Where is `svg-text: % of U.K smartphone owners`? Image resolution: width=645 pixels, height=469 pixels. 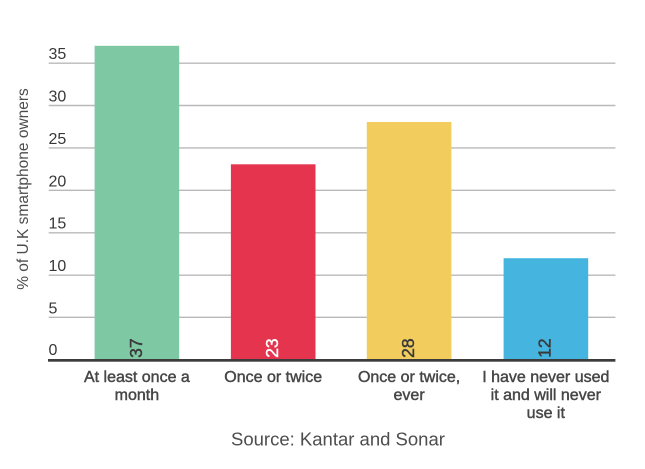 svg-text: % of U.K smartphone owners is located at coordinates (23, 189).